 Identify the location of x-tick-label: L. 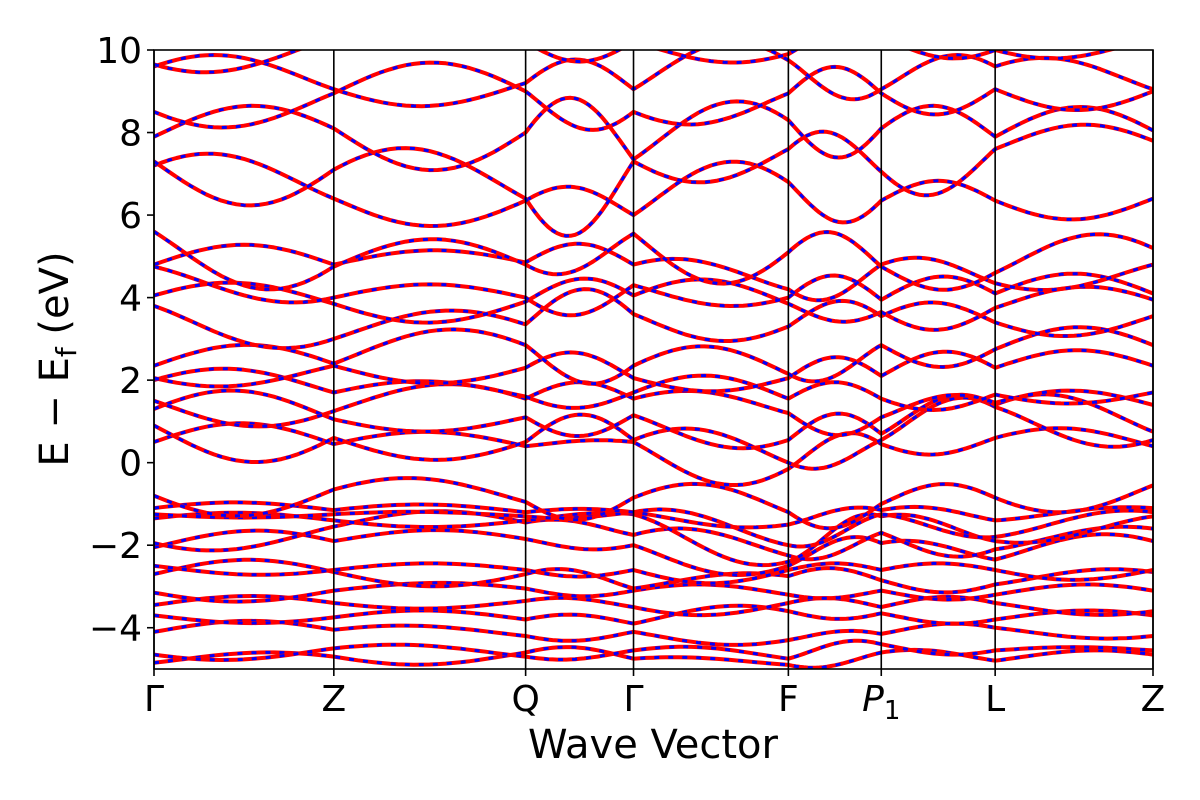
(995, 699).